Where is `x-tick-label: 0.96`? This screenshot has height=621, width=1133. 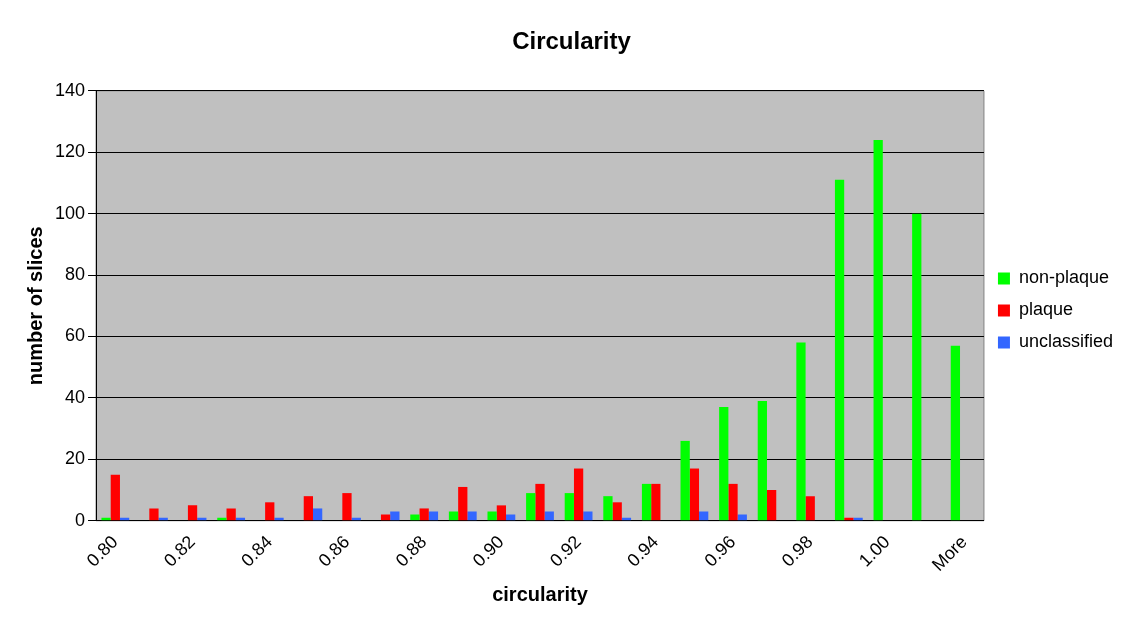
x-tick-label: 0.96 is located at coordinates (720, 551).